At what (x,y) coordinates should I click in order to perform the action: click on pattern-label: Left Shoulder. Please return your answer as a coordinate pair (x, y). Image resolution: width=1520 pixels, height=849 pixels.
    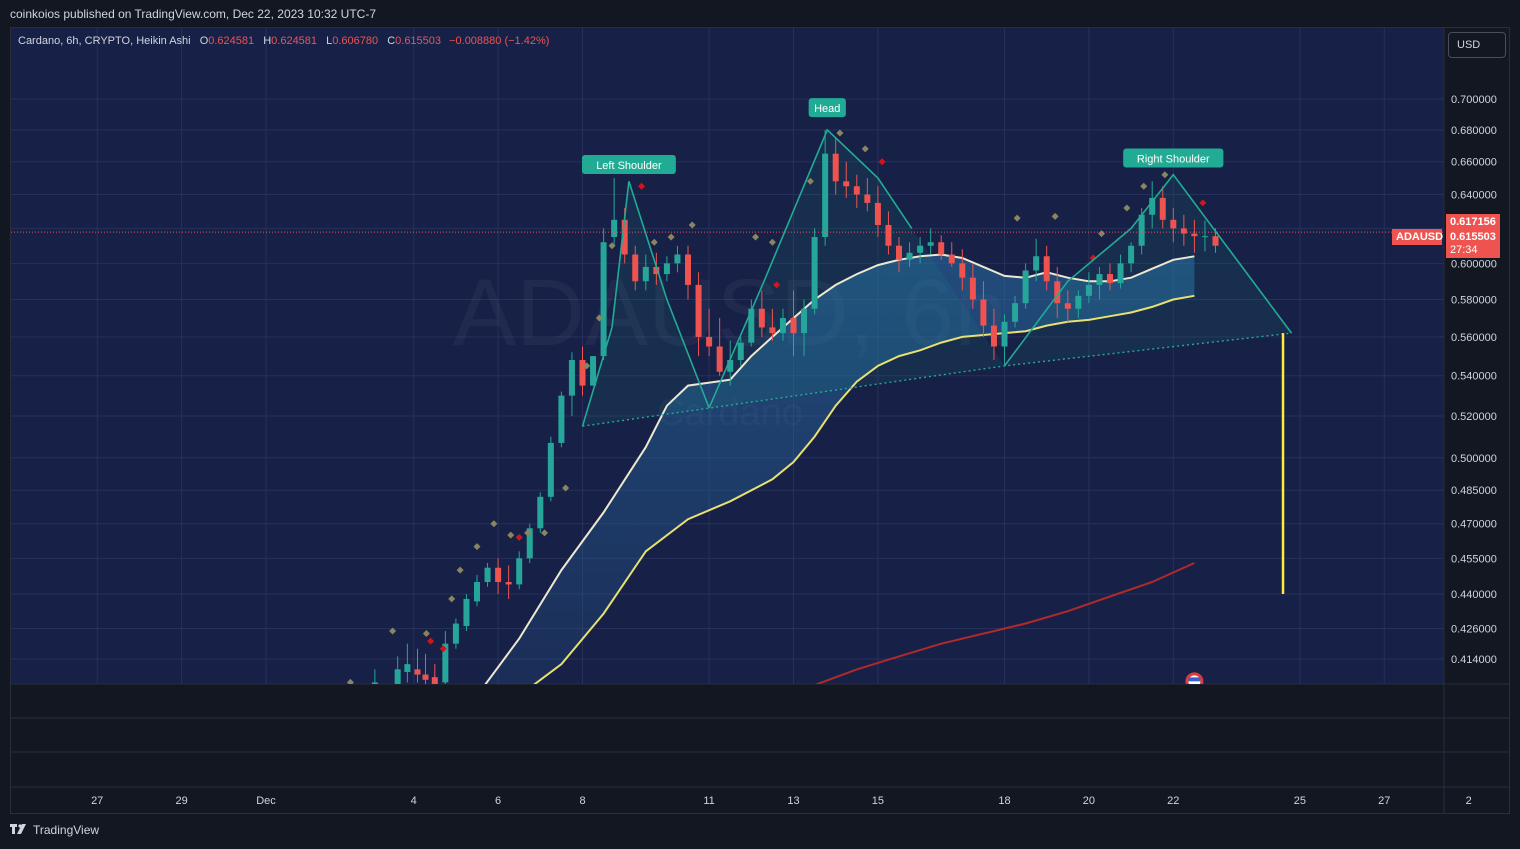
    Looking at the image, I should click on (629, 166).